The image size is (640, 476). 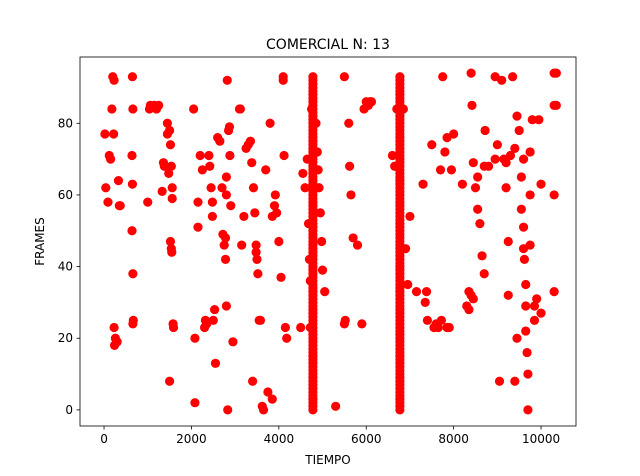 What do you see at coordinates (191, 439) in the screenshot?
I see `x-tick-label: 2000` at bounding box center [191, 439].